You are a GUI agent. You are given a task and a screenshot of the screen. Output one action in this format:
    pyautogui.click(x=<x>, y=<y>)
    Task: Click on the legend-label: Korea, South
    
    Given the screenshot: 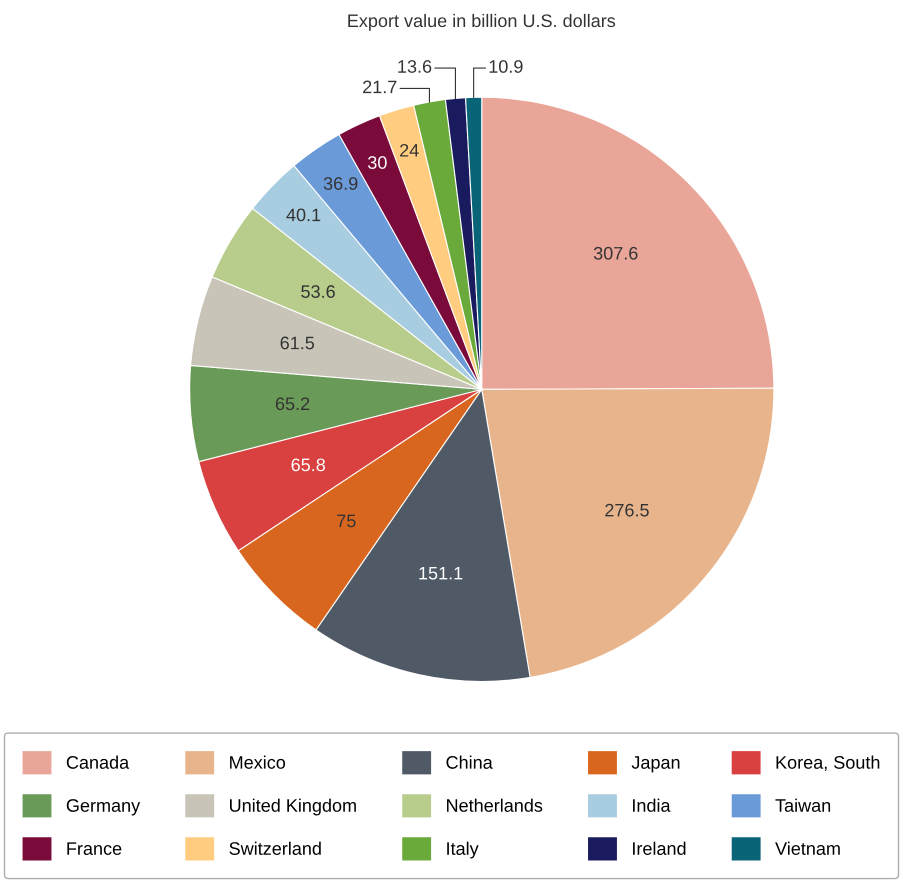 What is the action you would take?
    pyautogui.click(x=828, y=763)
    